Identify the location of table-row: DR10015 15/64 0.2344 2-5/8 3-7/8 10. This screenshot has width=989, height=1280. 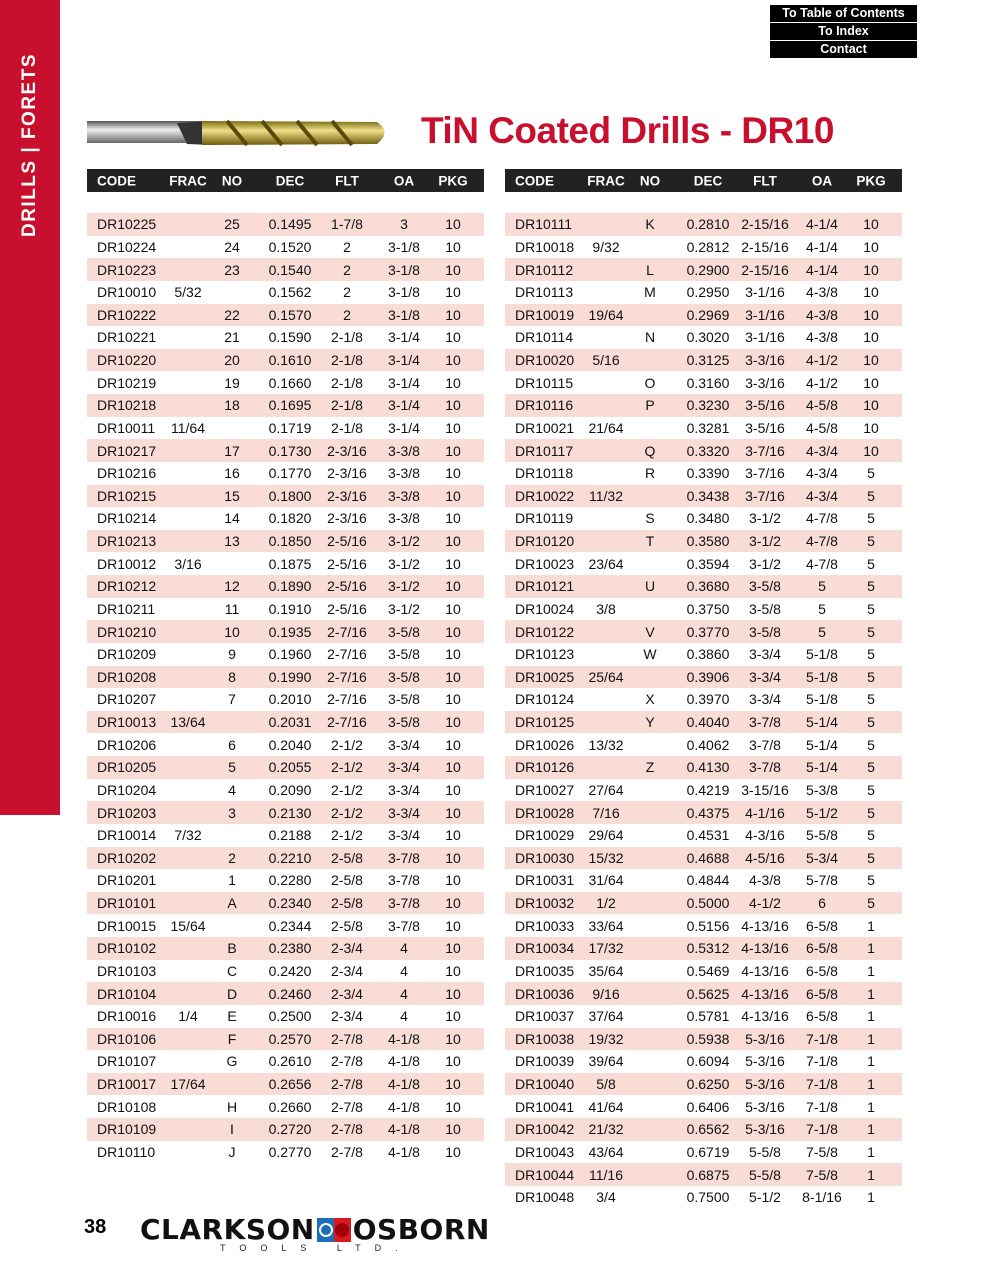
(285, 925).